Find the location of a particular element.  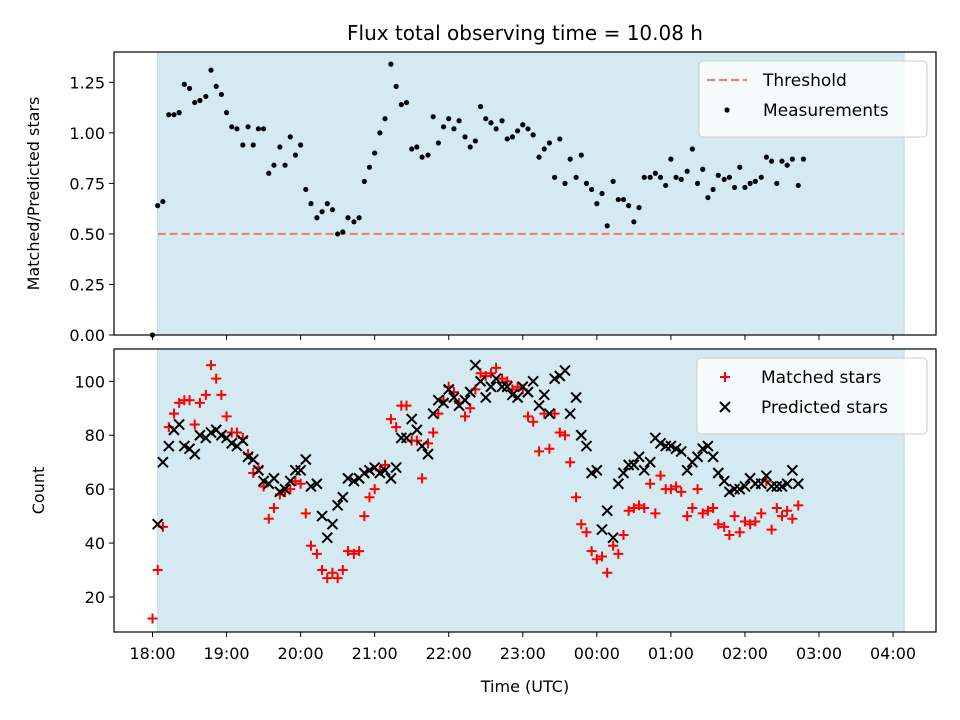

count-series-0-point-26-stroke is located at coordinates (290, 489).